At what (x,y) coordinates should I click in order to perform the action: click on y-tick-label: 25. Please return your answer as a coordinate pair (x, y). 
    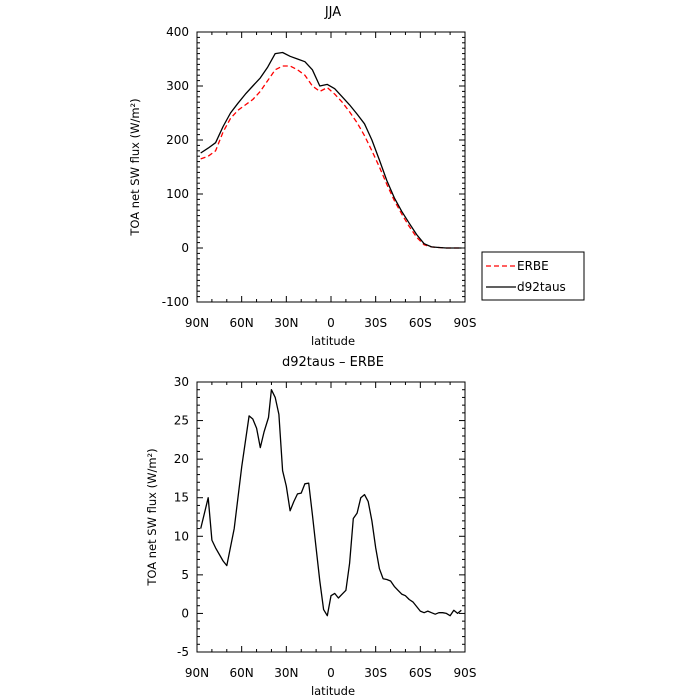
    Looking at the image, I should click on (181, 421).